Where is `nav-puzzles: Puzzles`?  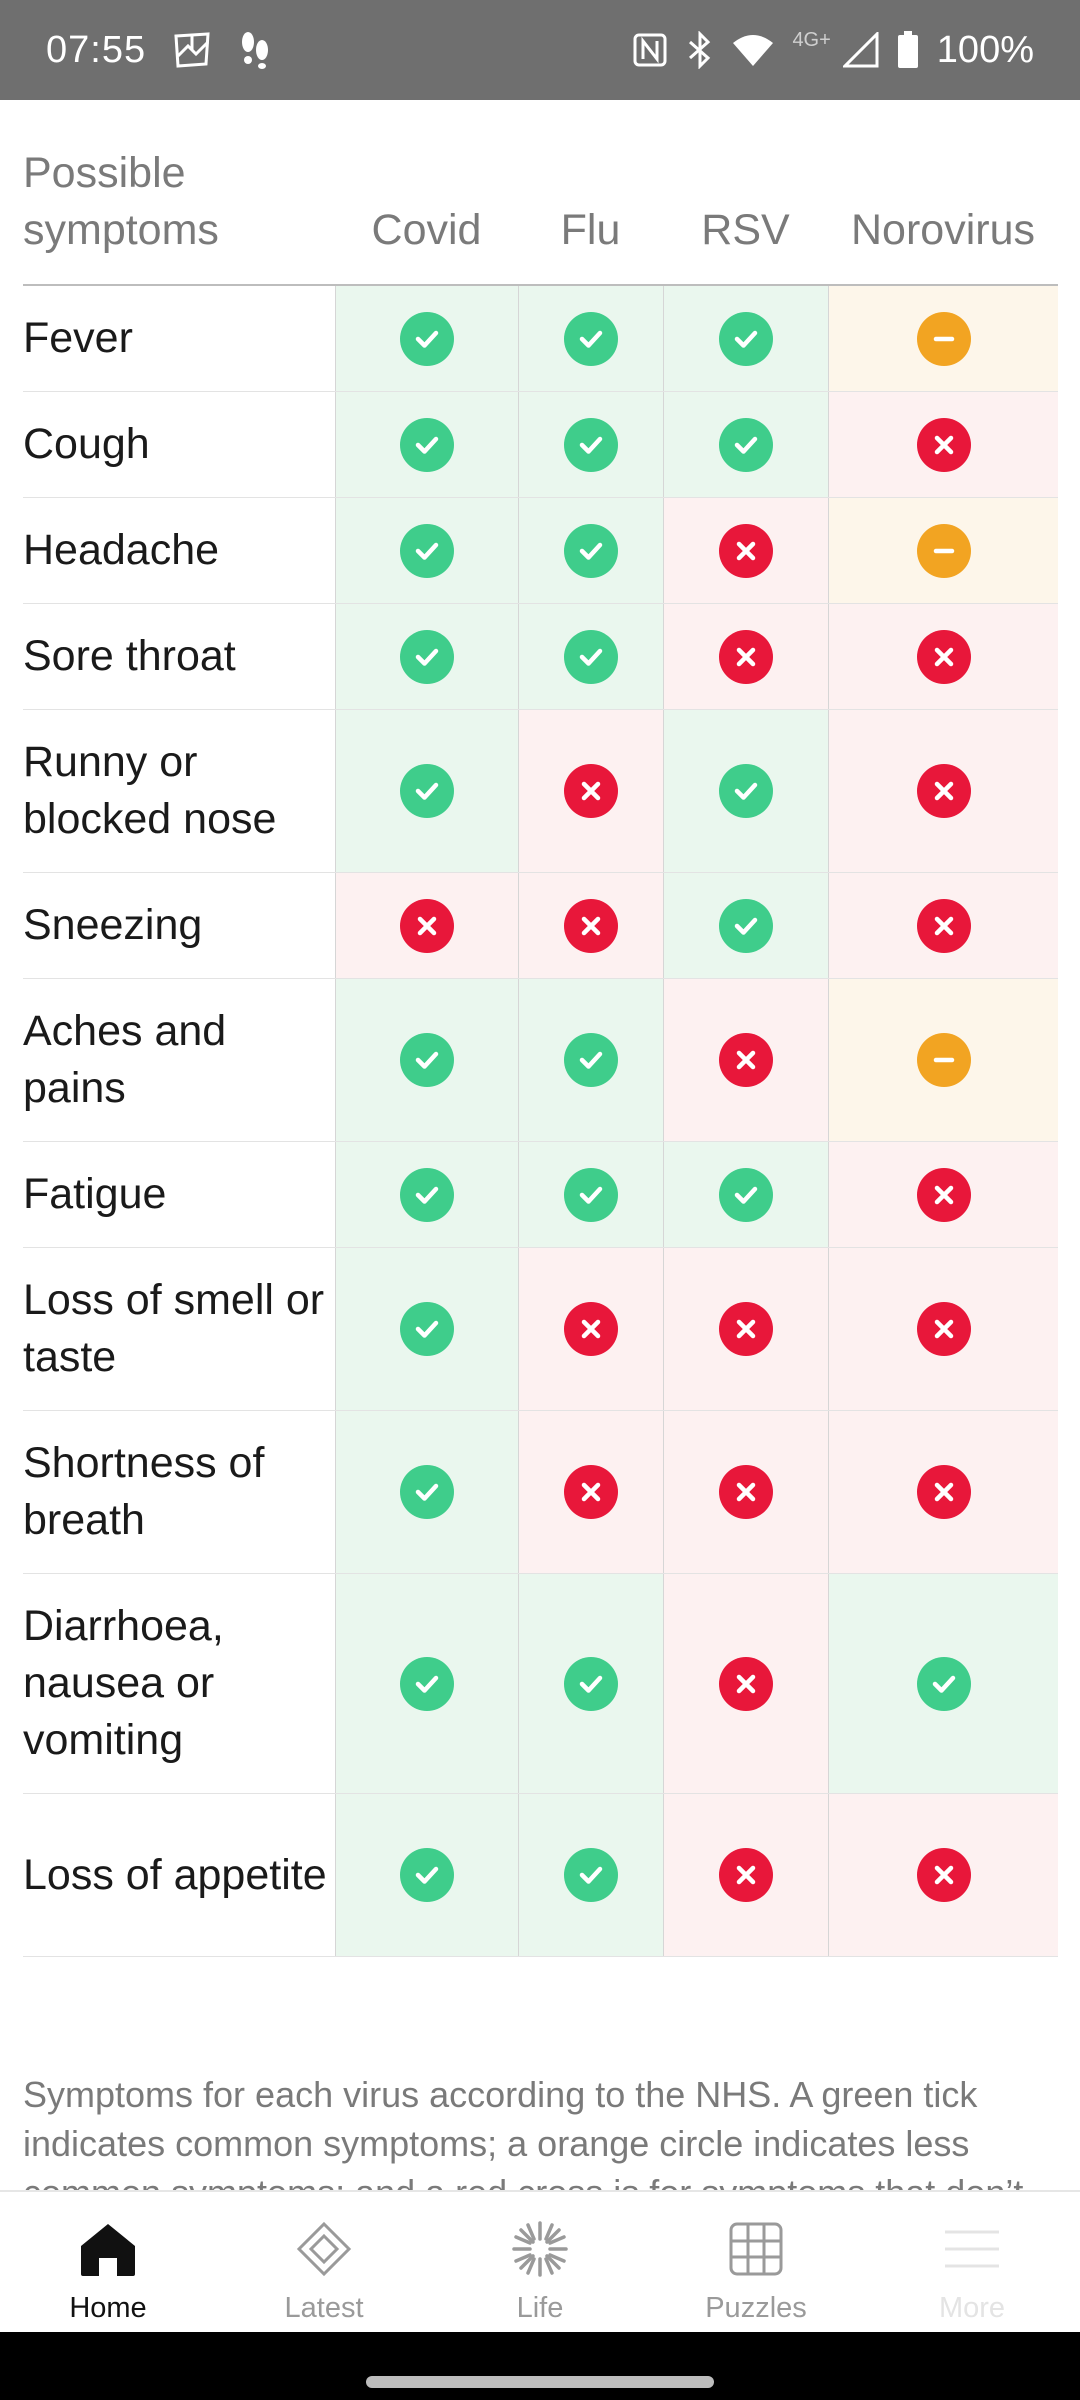
nav-puzzles: Puzzles is located at coordinates (756, 2262).